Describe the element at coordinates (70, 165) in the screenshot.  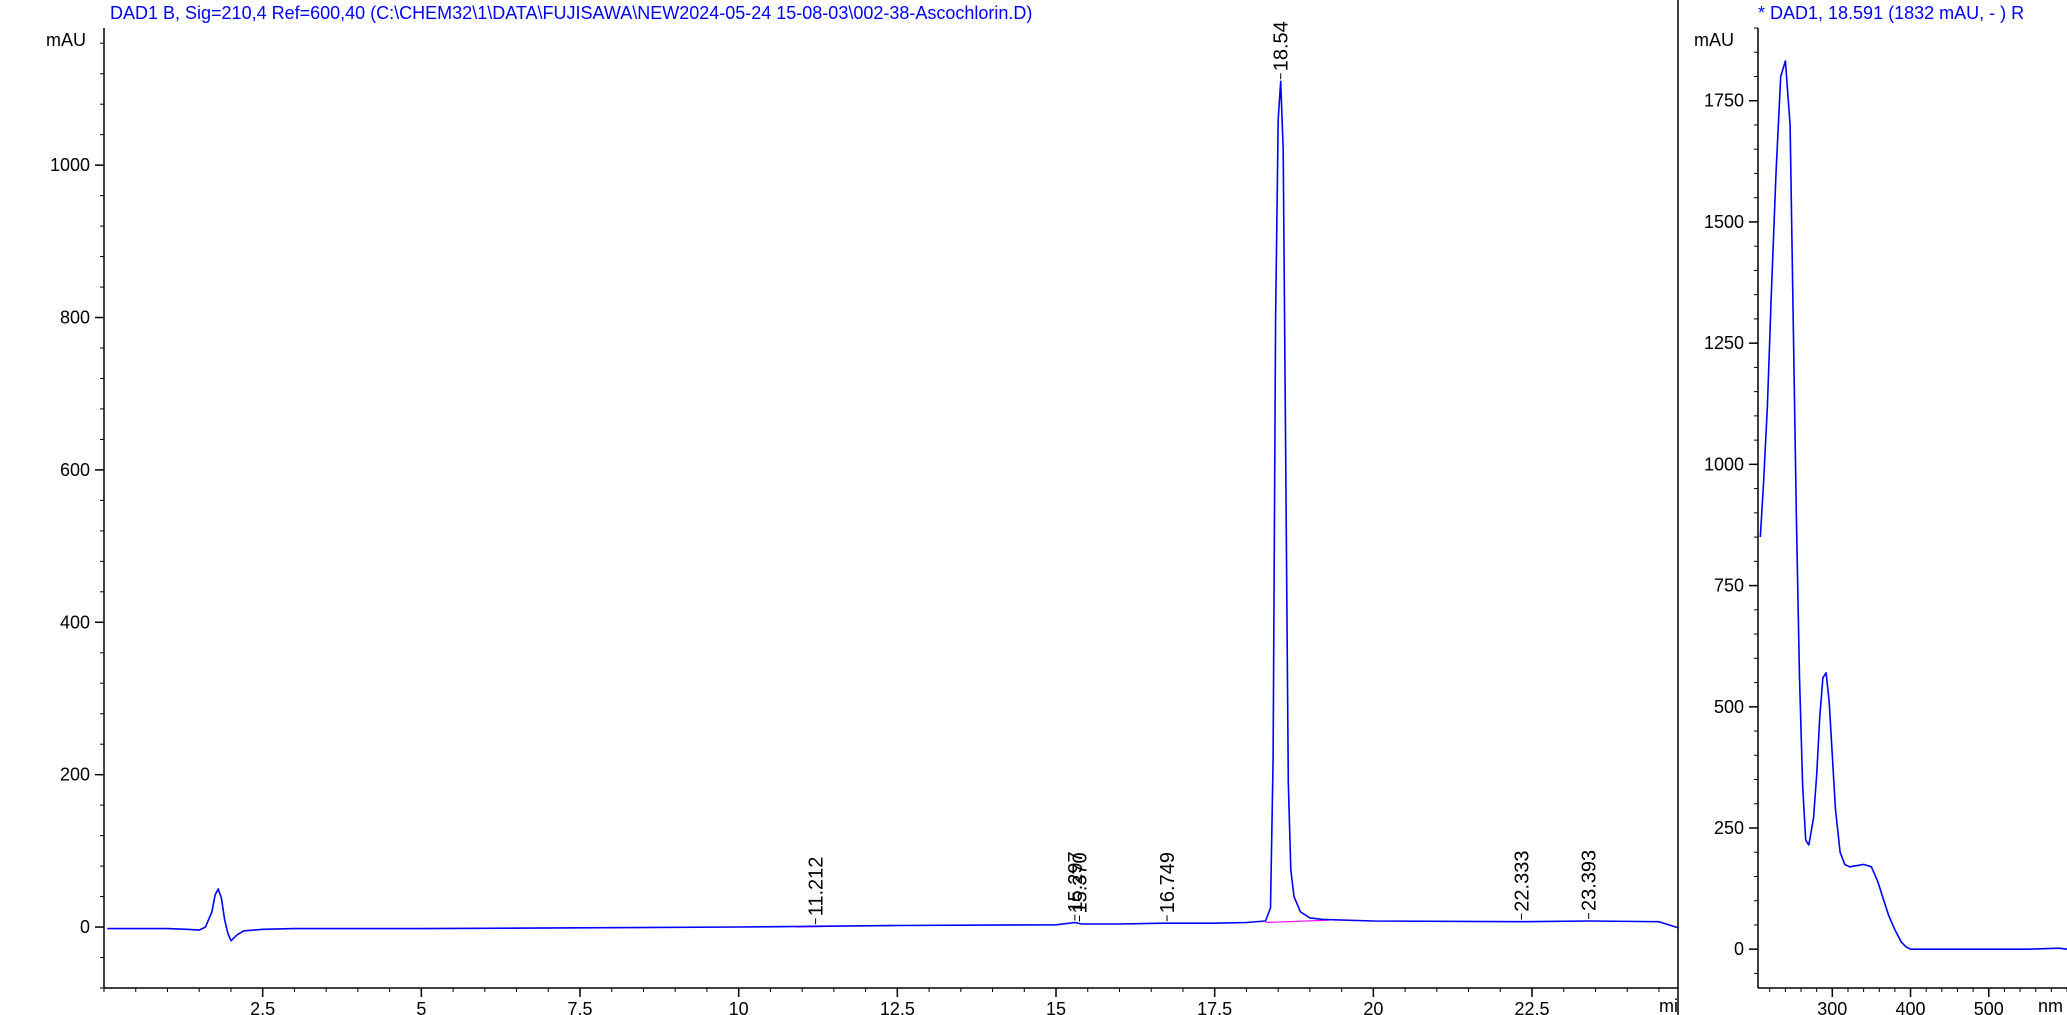
I see `chromatogram-y-tick-label: 1000` at that location.